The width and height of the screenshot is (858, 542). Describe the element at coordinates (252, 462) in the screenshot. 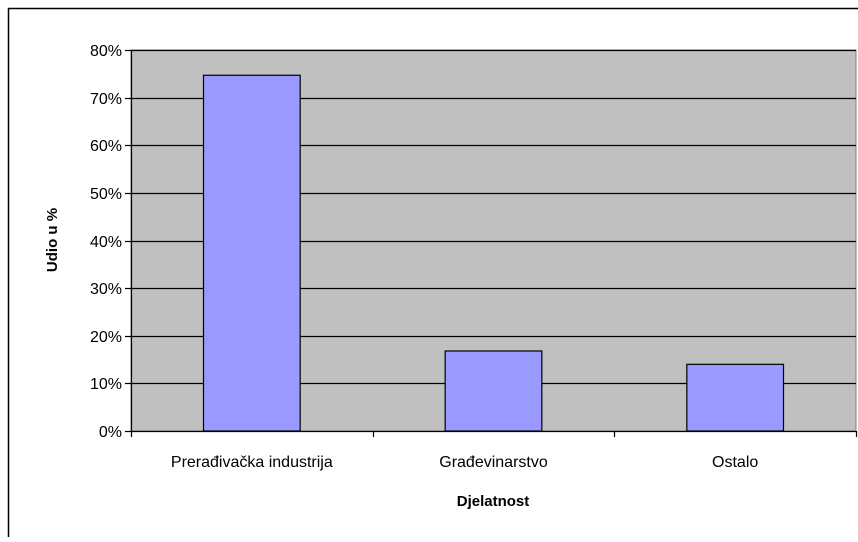

I see `x-tick-label: Prerađivačka industrija` at that location.